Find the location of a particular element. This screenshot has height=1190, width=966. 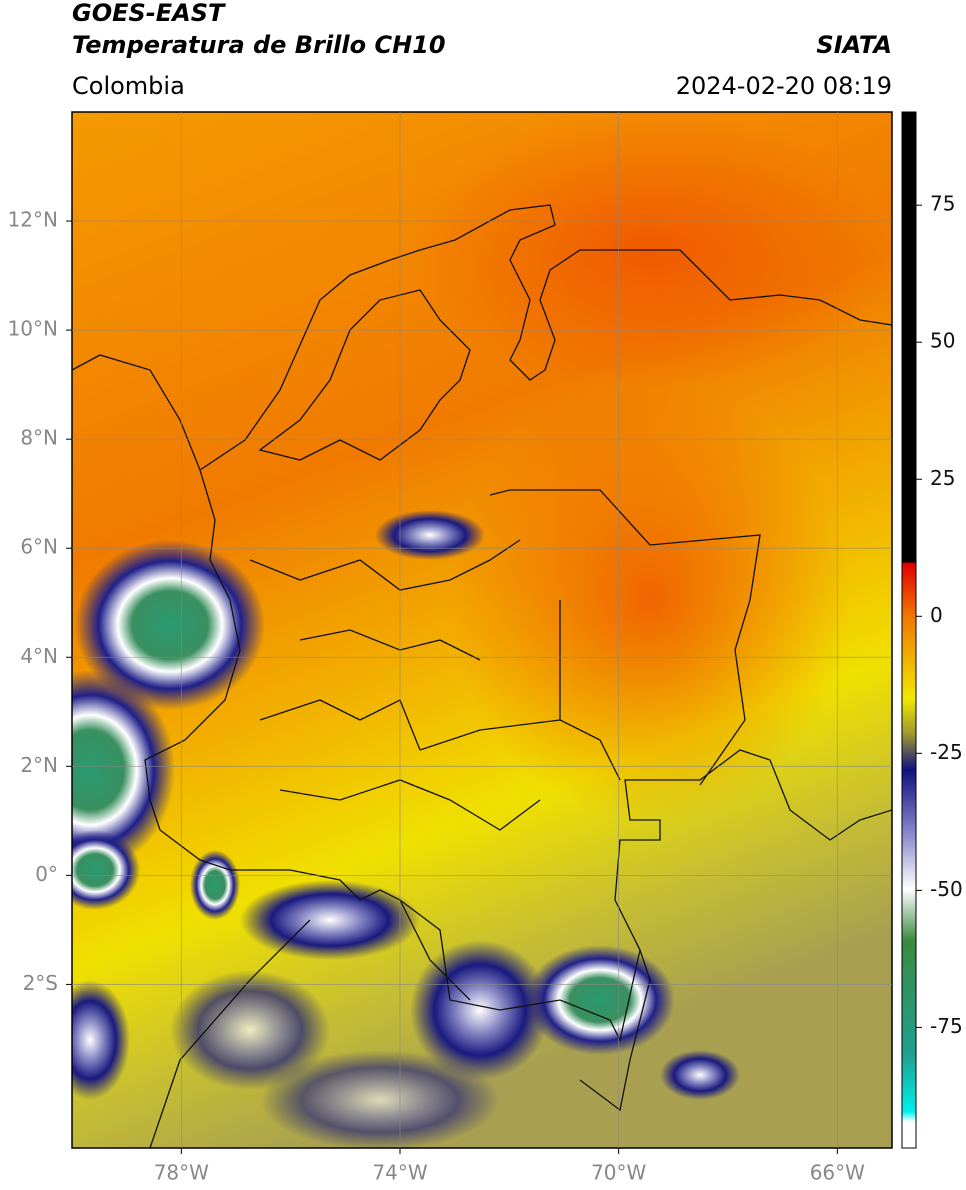

title: GOES-EAST is located at coordinates (149, 13).